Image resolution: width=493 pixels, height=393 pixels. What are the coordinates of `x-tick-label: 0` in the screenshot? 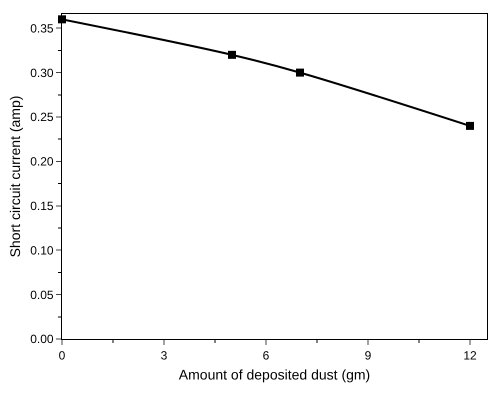 It's located at (62, 355).